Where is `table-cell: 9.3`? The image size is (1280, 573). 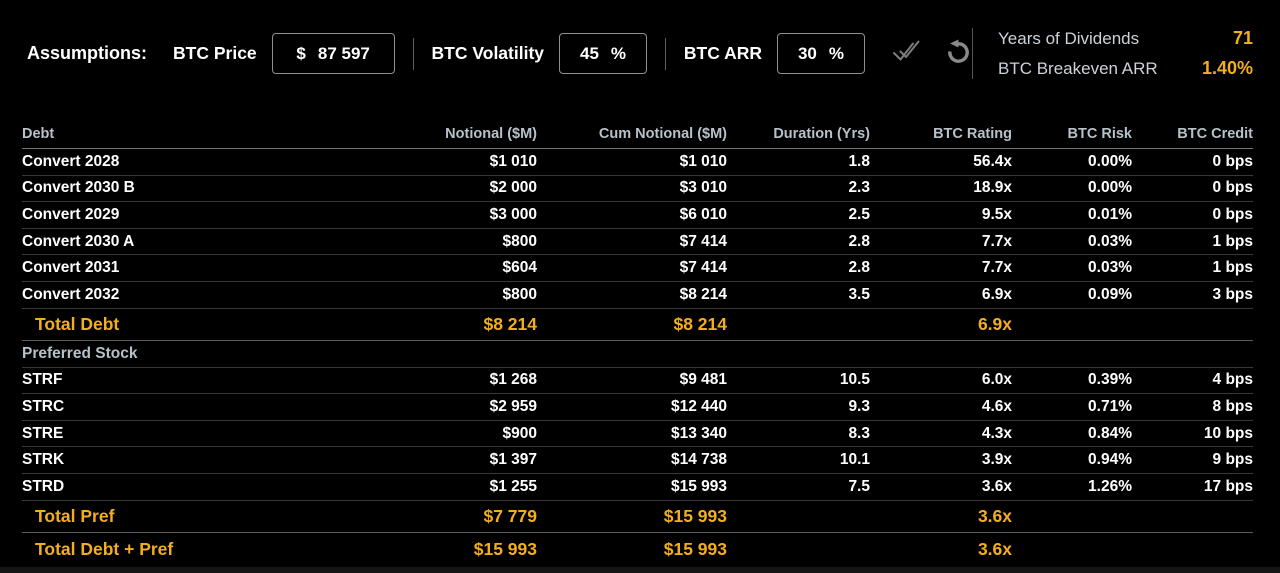
table-cell: 9.3 is located at coordinates (859, 406).